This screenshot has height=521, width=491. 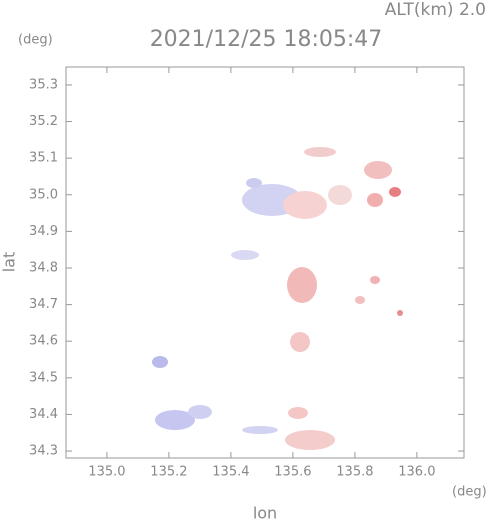 I want to click on y-unit: (deg), so click(x=35, y=40).